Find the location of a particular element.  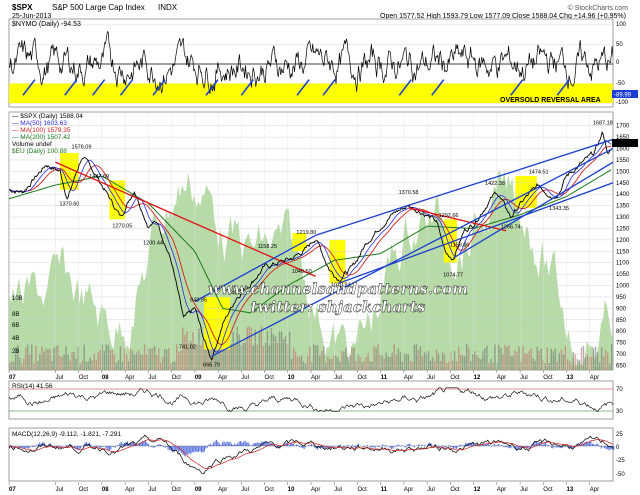

trend-line is located at coordinates (475, 233).